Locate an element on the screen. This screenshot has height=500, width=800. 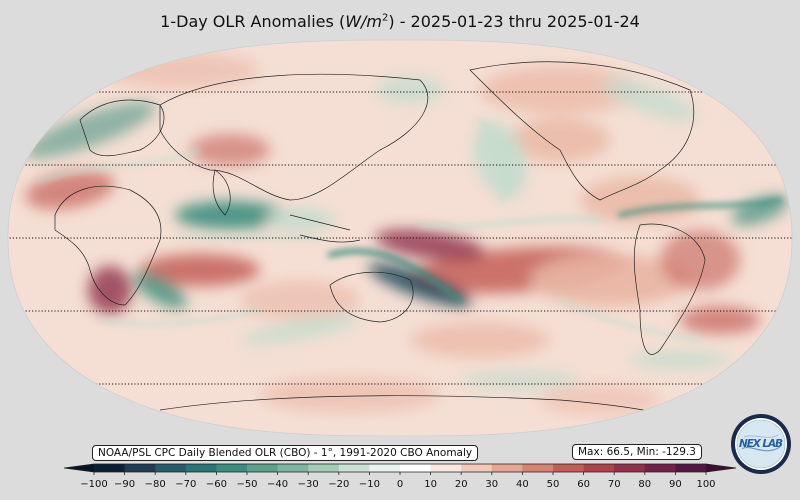
colorbar-high-extend is located at coordinates (721, 468).